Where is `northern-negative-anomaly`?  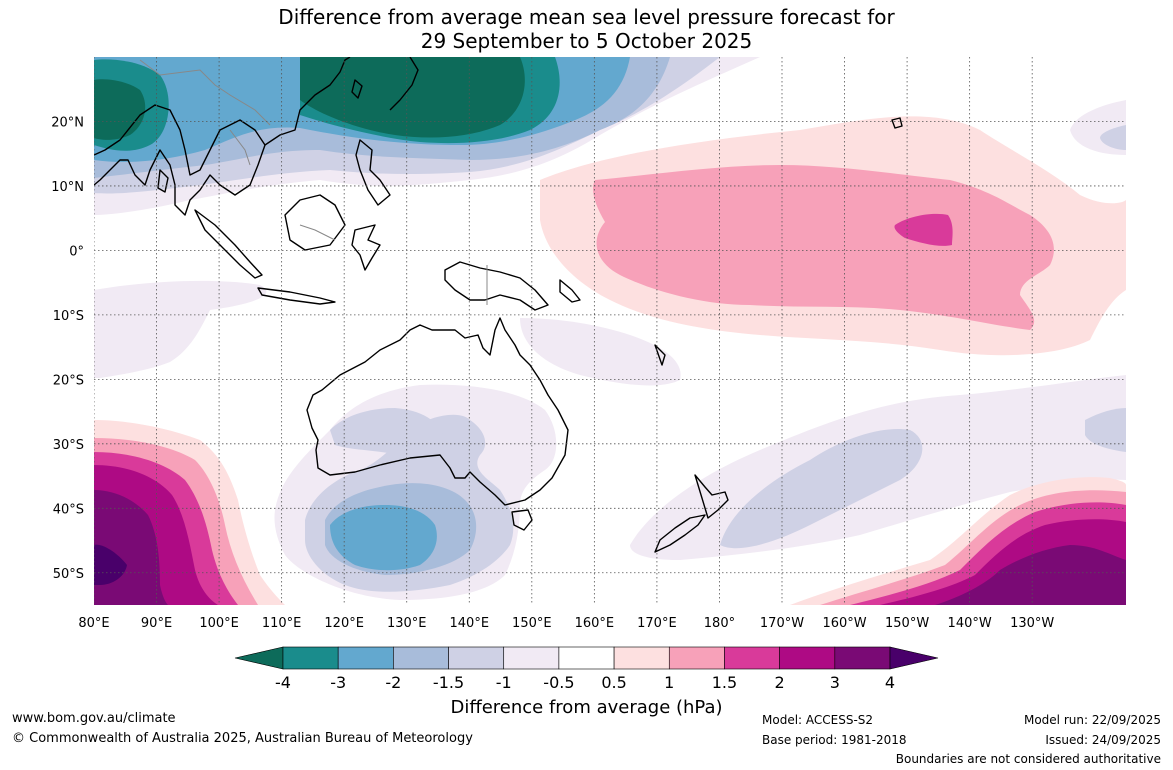
northern-negative-anomaly is located at coordinates (427, 136).